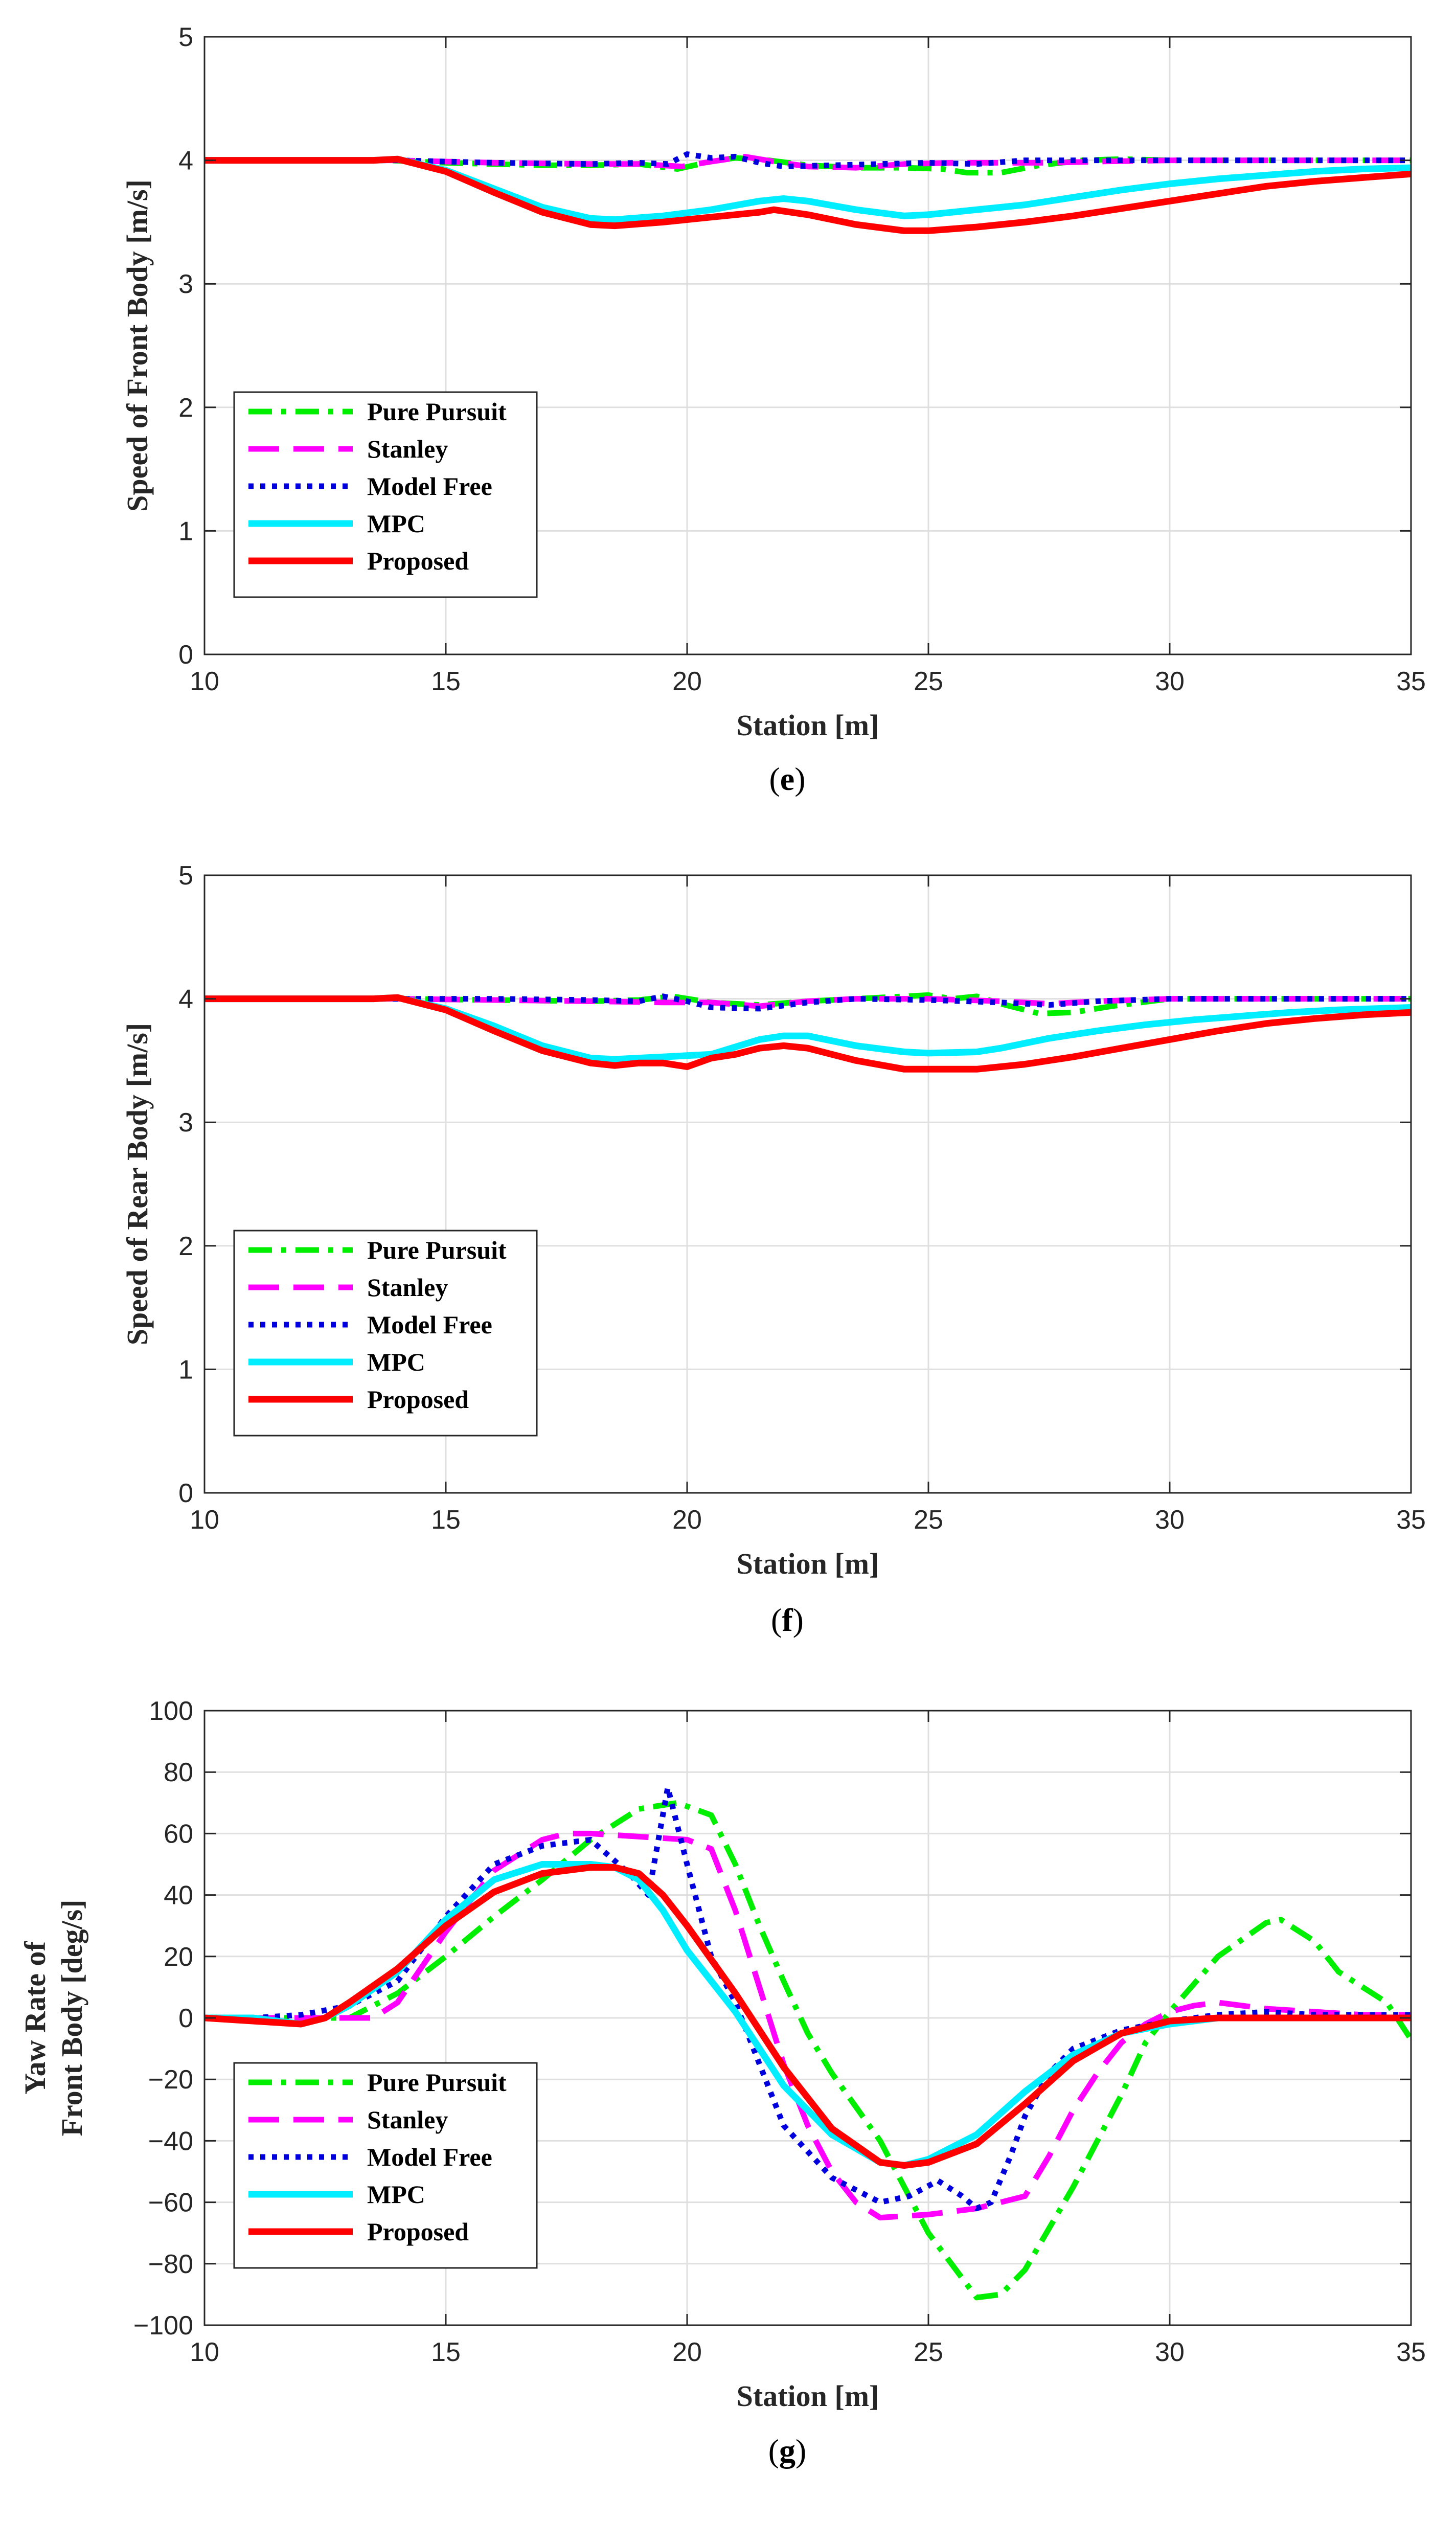 The height and width of the screenshot is (2521, 1456). I want to click on y-tick-label: −100, so click(163, 2326).